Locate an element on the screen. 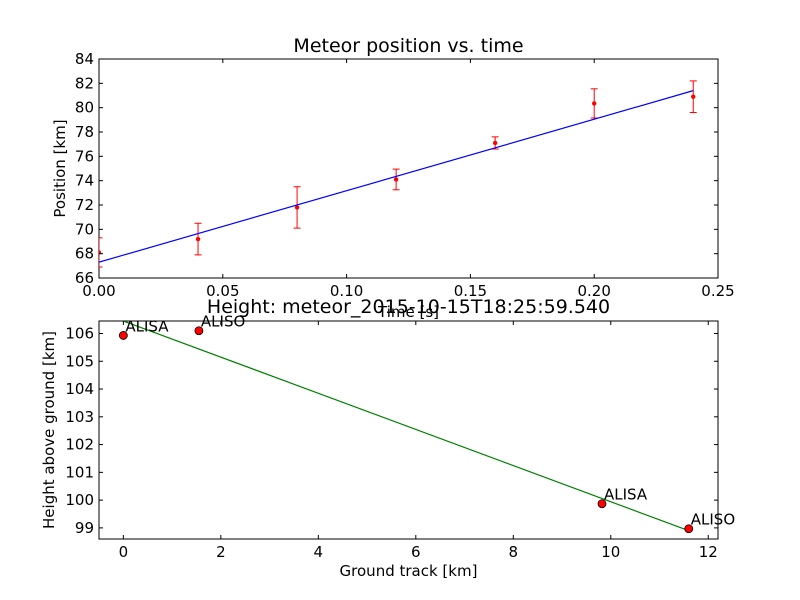 The width and height of the screenshot is (800, 600). y-tick-label: 102 is located at coordinates (79, 445).